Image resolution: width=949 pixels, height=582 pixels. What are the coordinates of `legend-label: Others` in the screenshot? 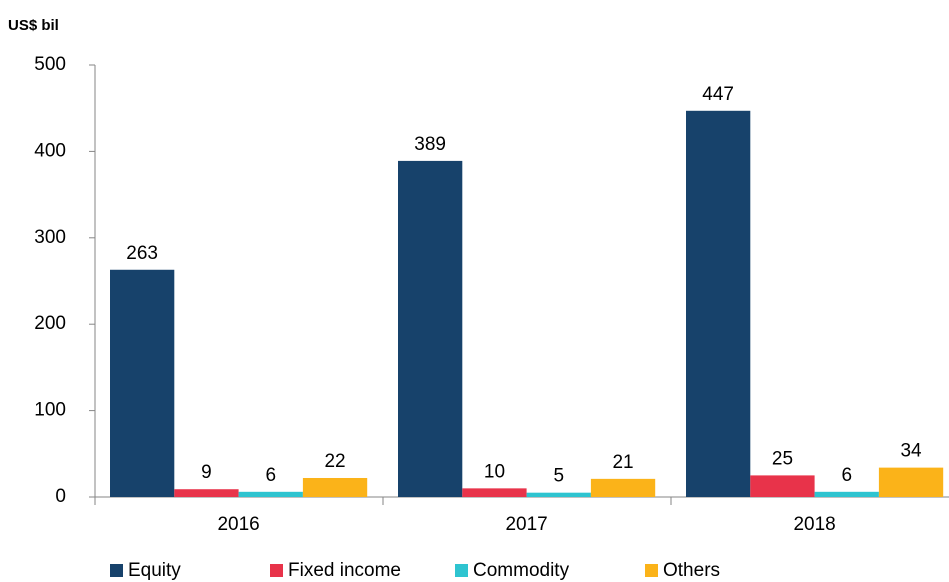 It's located at (691, 570).